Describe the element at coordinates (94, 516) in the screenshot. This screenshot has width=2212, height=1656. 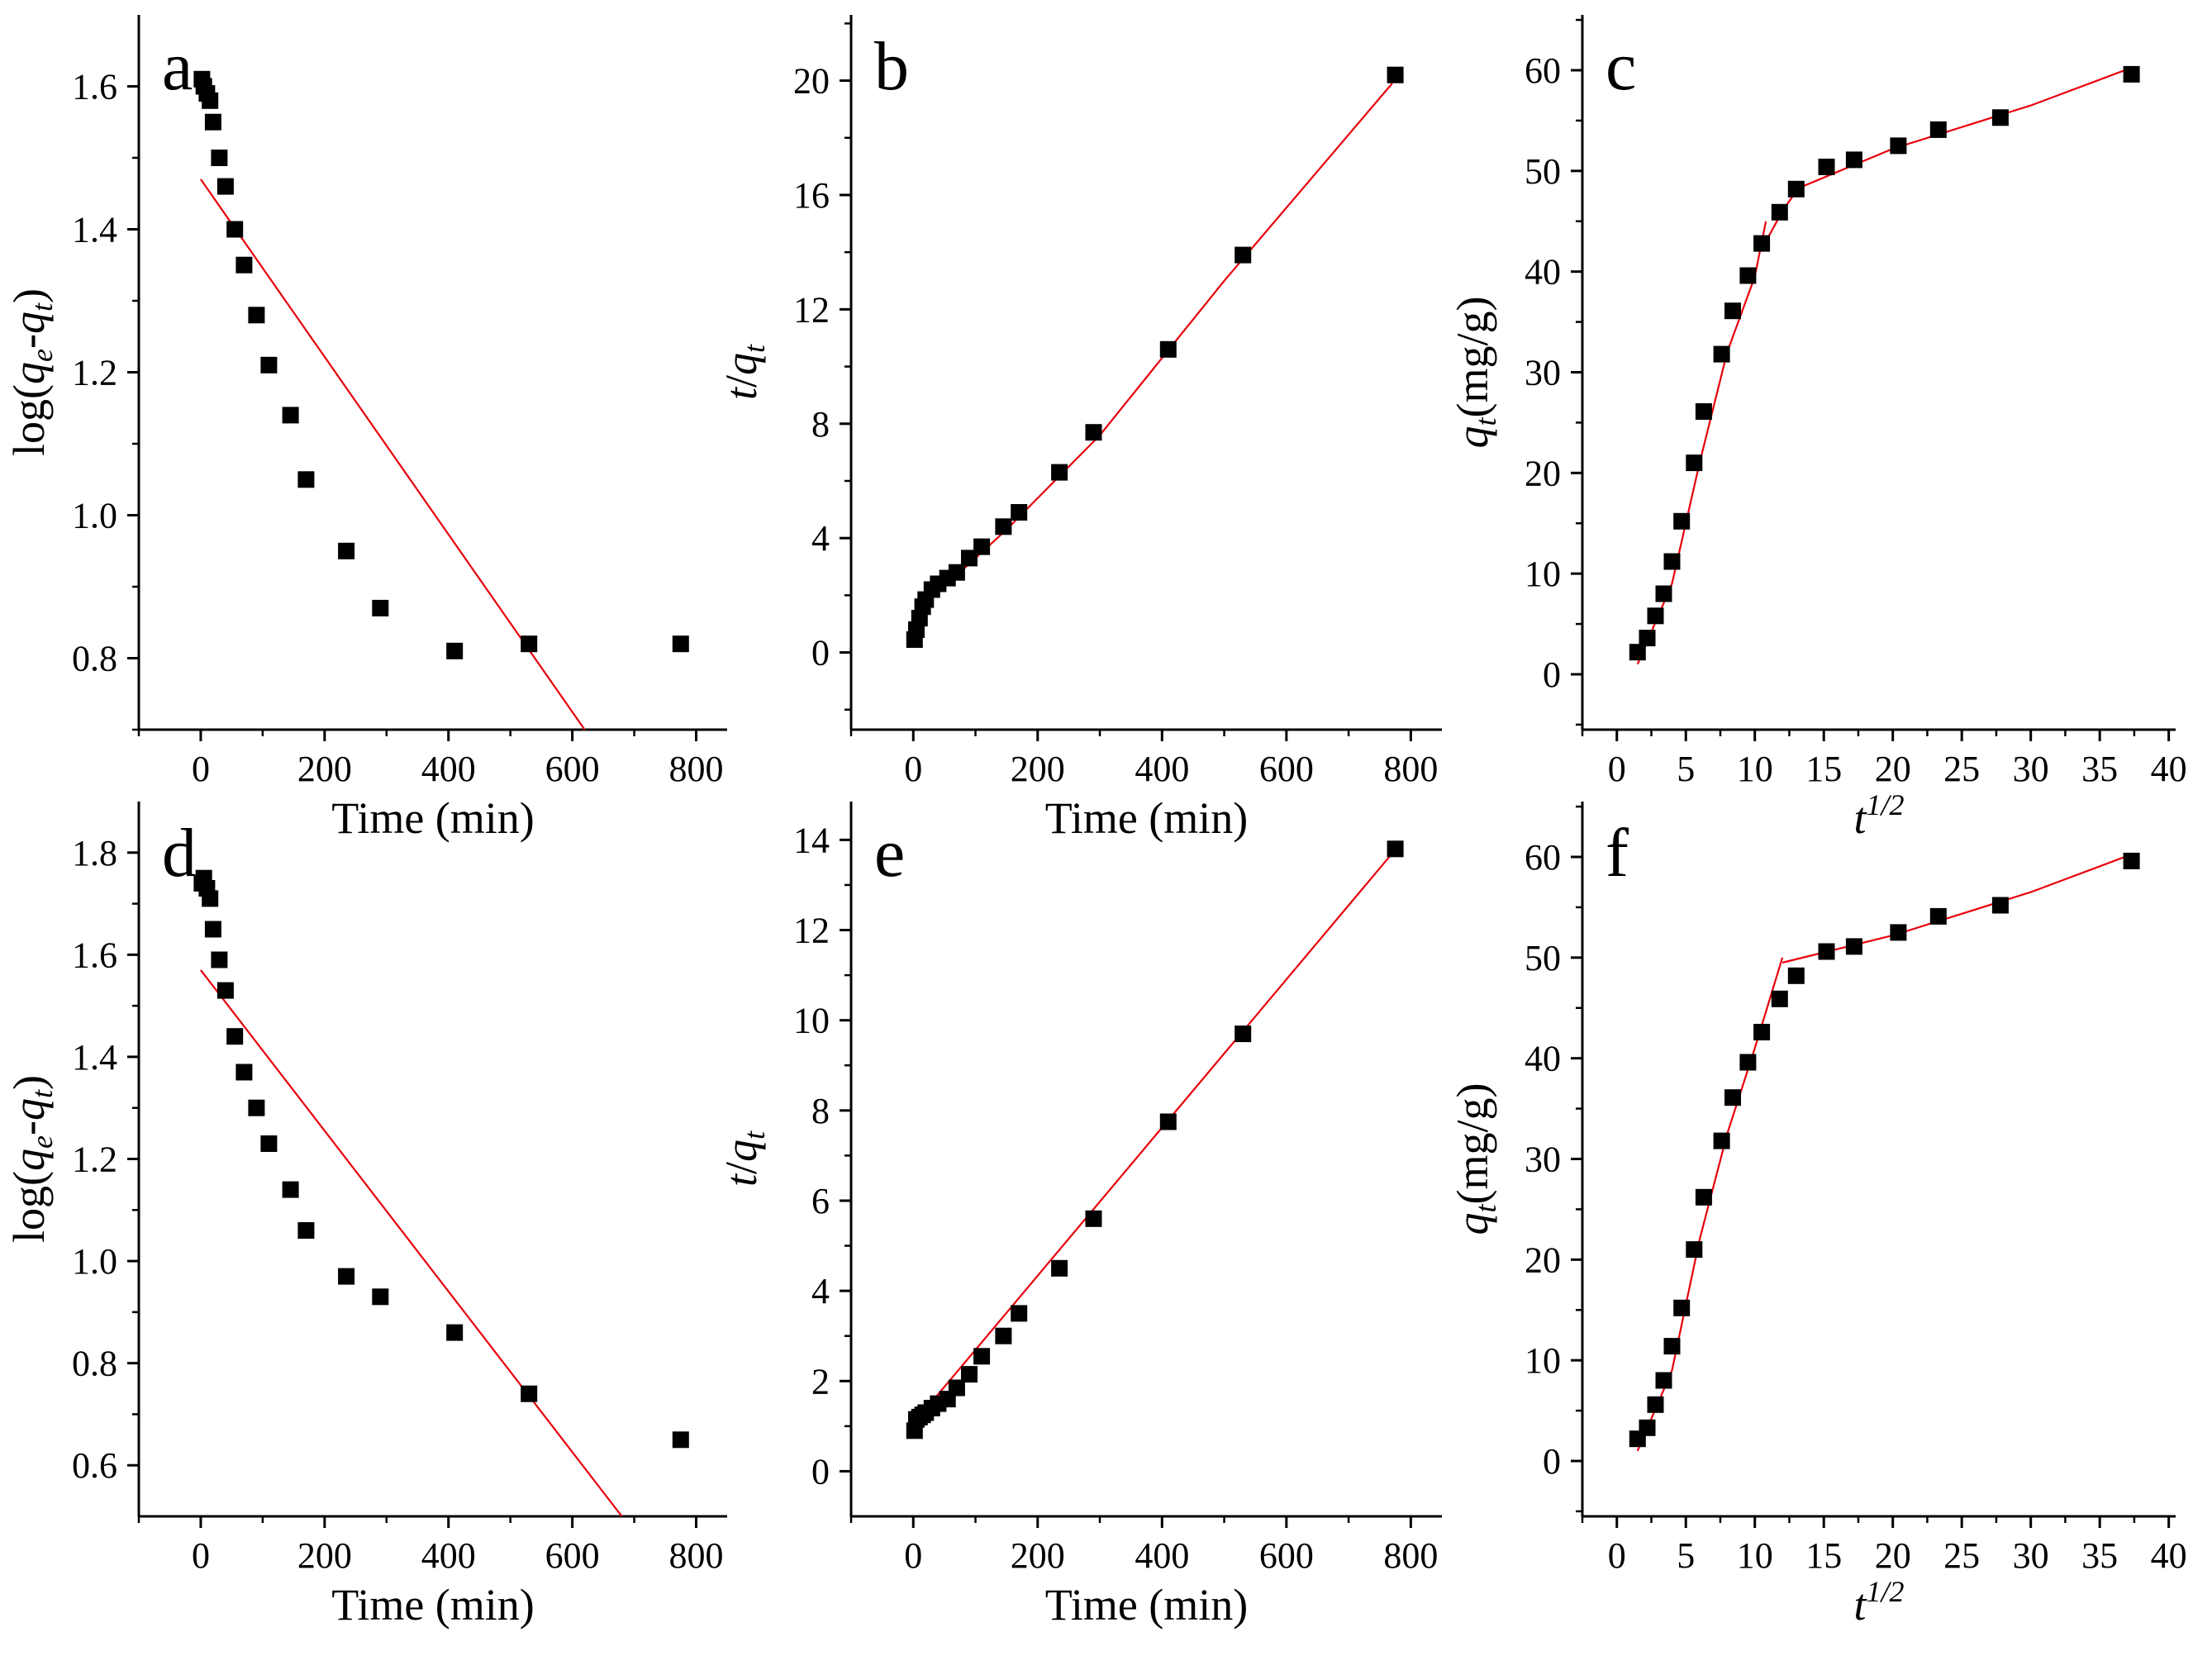
I see `y-tick-label: 1.0` at that location.